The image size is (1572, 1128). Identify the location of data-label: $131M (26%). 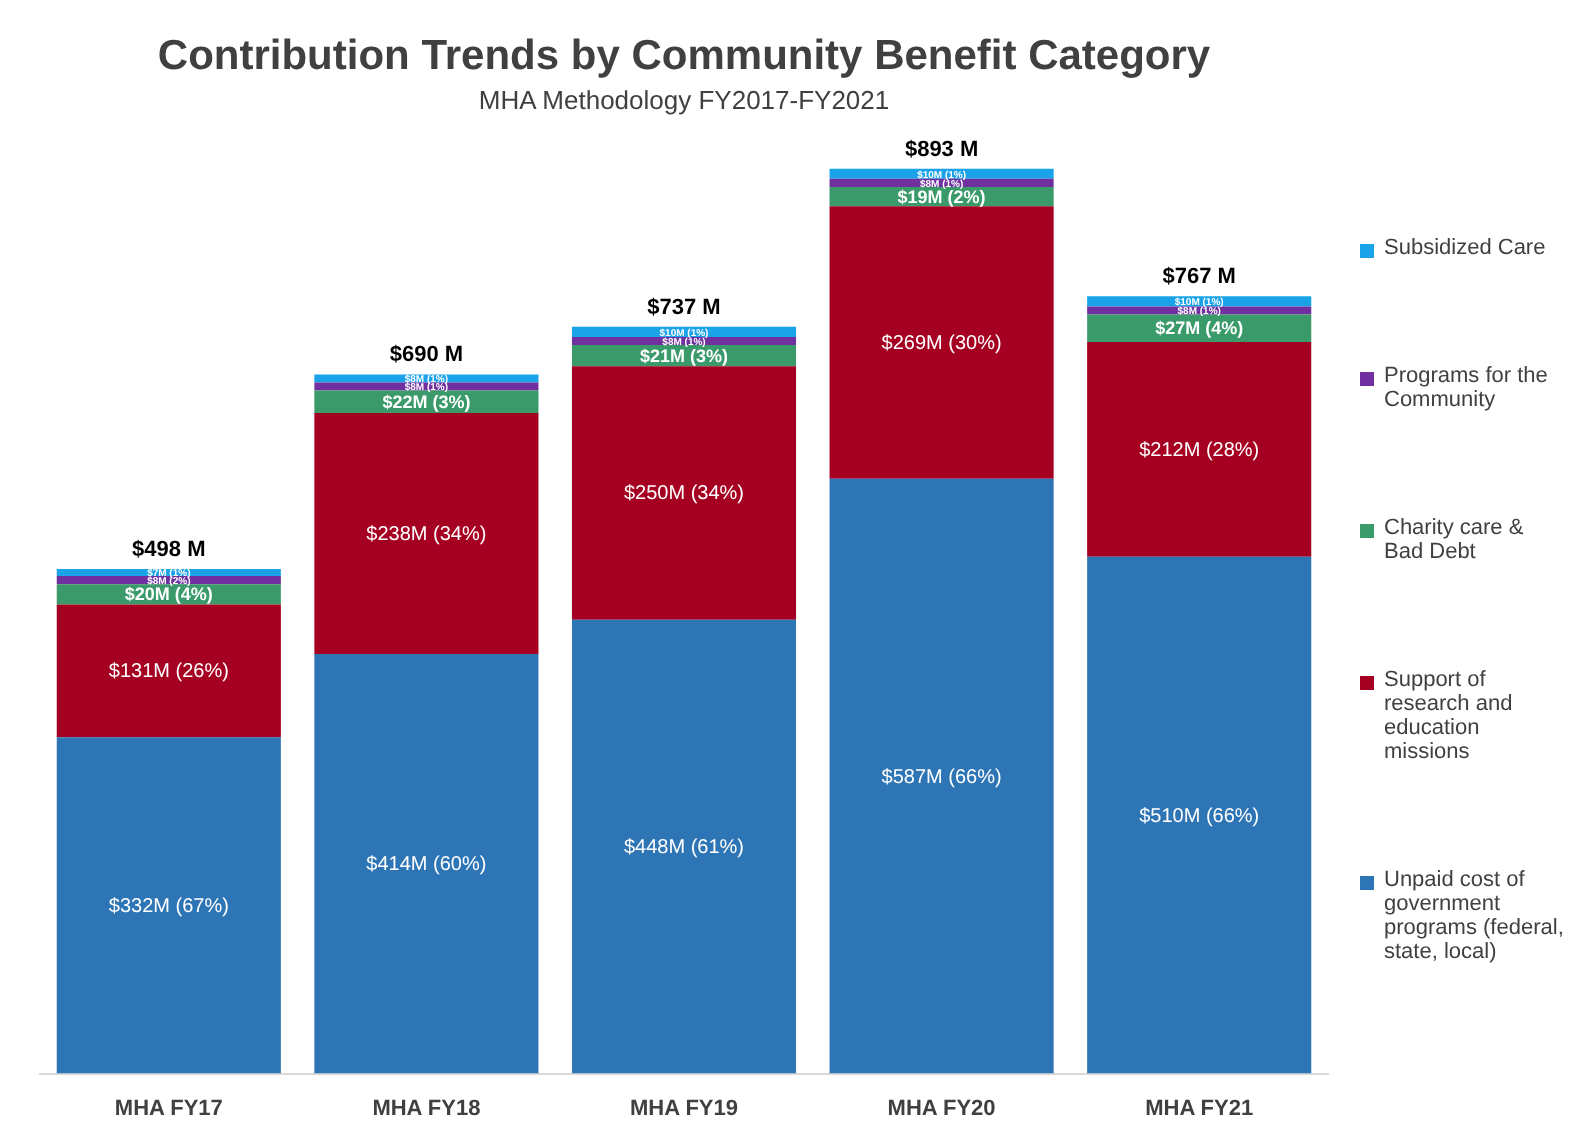
(168, 672).